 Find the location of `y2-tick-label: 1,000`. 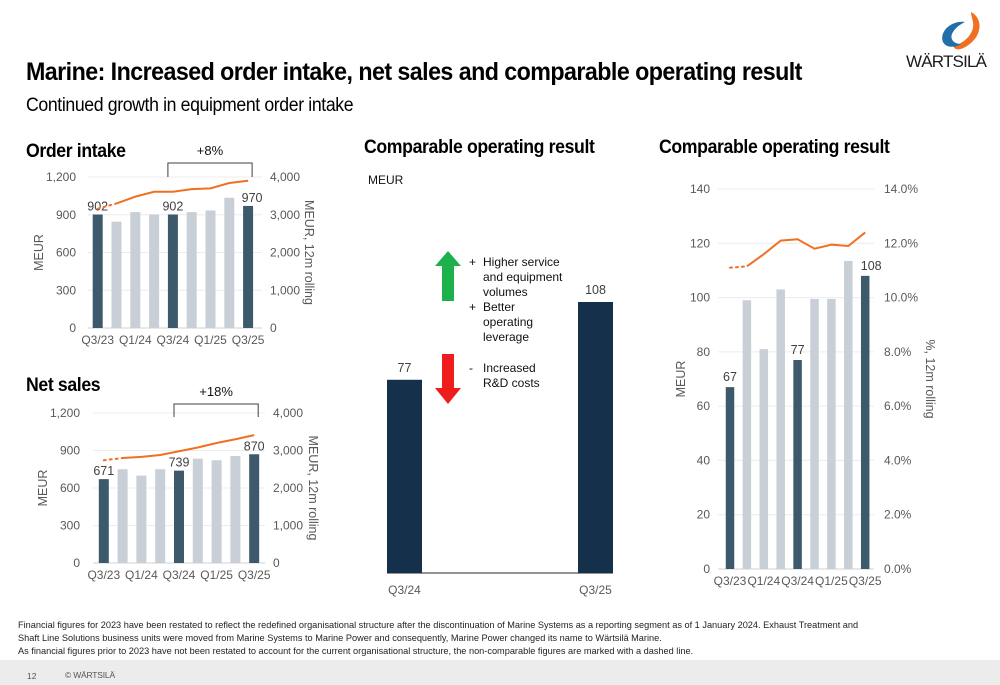

y2-tick-label: 1,000 is located at coordinates (285, 290).